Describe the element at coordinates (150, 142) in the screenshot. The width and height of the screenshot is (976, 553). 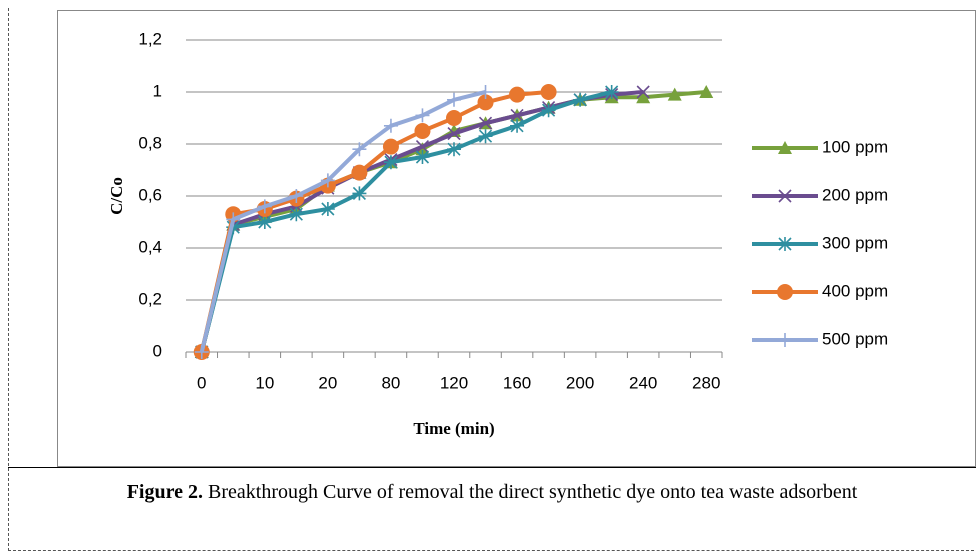
I see `y-tick-label: 0,8` at that location.